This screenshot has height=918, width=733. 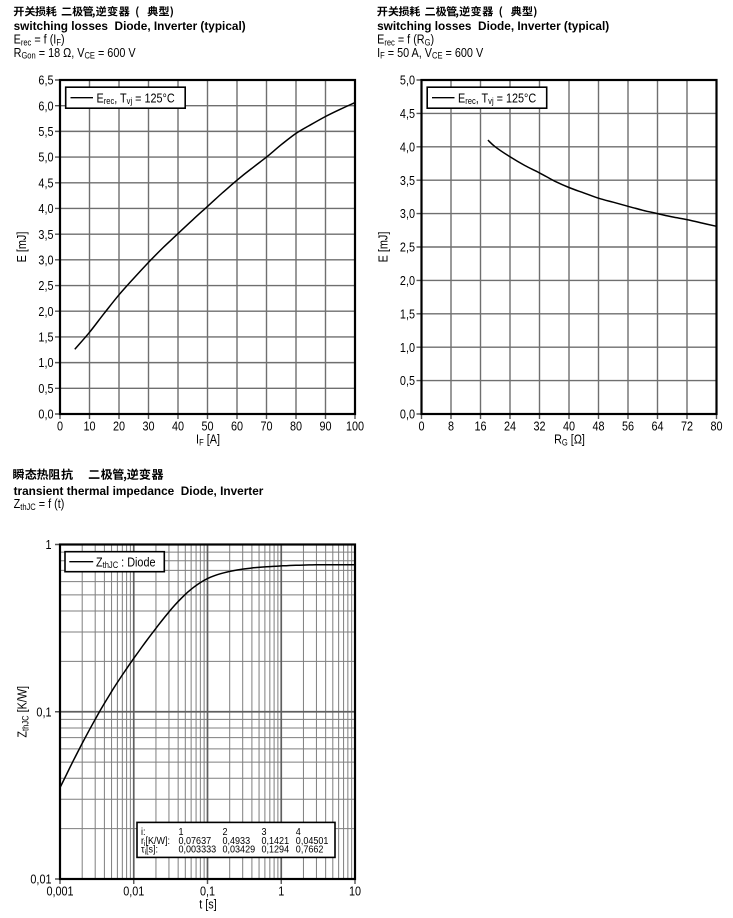 I want to click on svg-text: 0,1421, so click(x=276, y=841).